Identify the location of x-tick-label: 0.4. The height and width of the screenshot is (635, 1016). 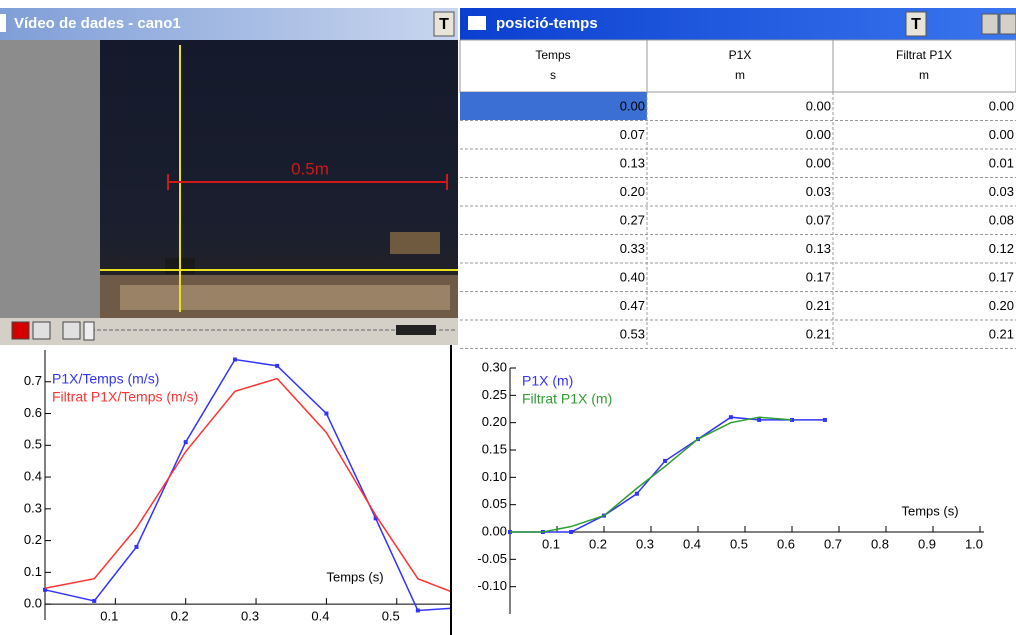
(320, 616).